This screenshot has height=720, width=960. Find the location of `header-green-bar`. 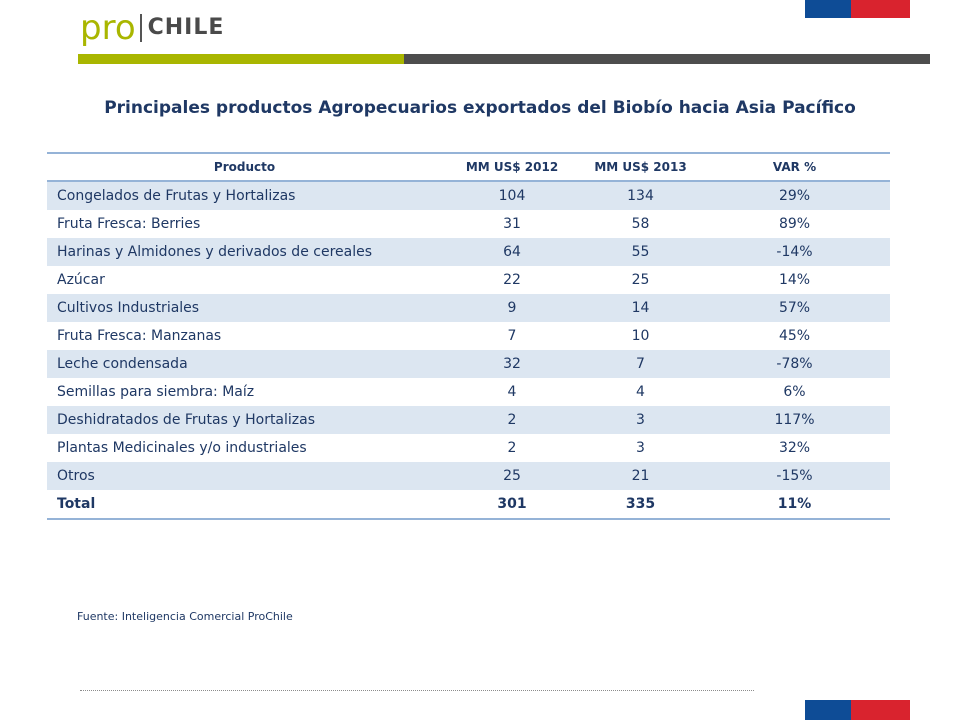

header-green-bar is located at coordinates (241, 59).